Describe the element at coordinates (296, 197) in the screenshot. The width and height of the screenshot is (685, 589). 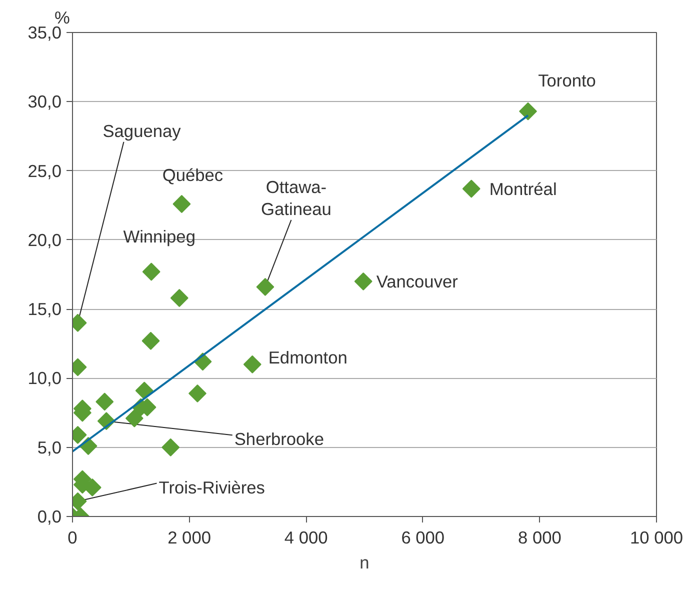
I see `annotation: Ottawa- Gatineau` at that location.